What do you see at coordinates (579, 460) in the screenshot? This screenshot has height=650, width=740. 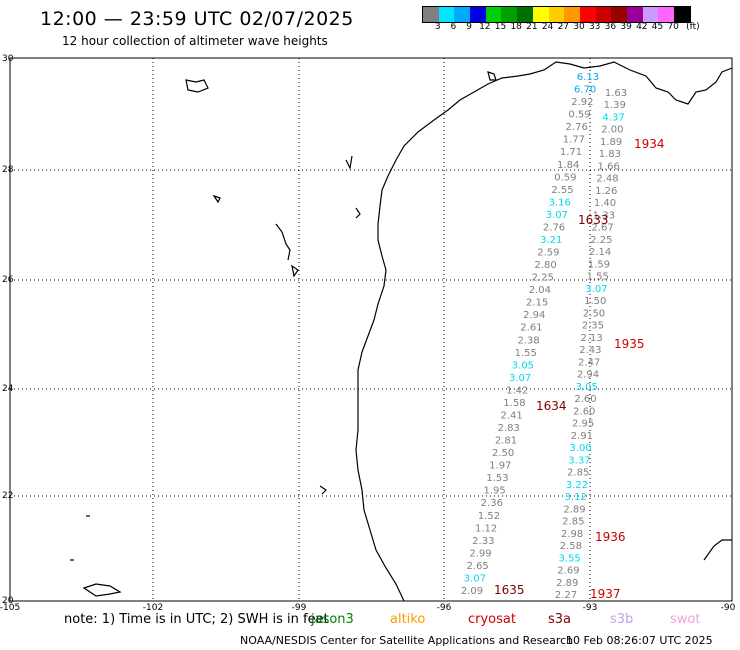 I see `wave-height-value: 3.37` at bounding box center [579, 460].